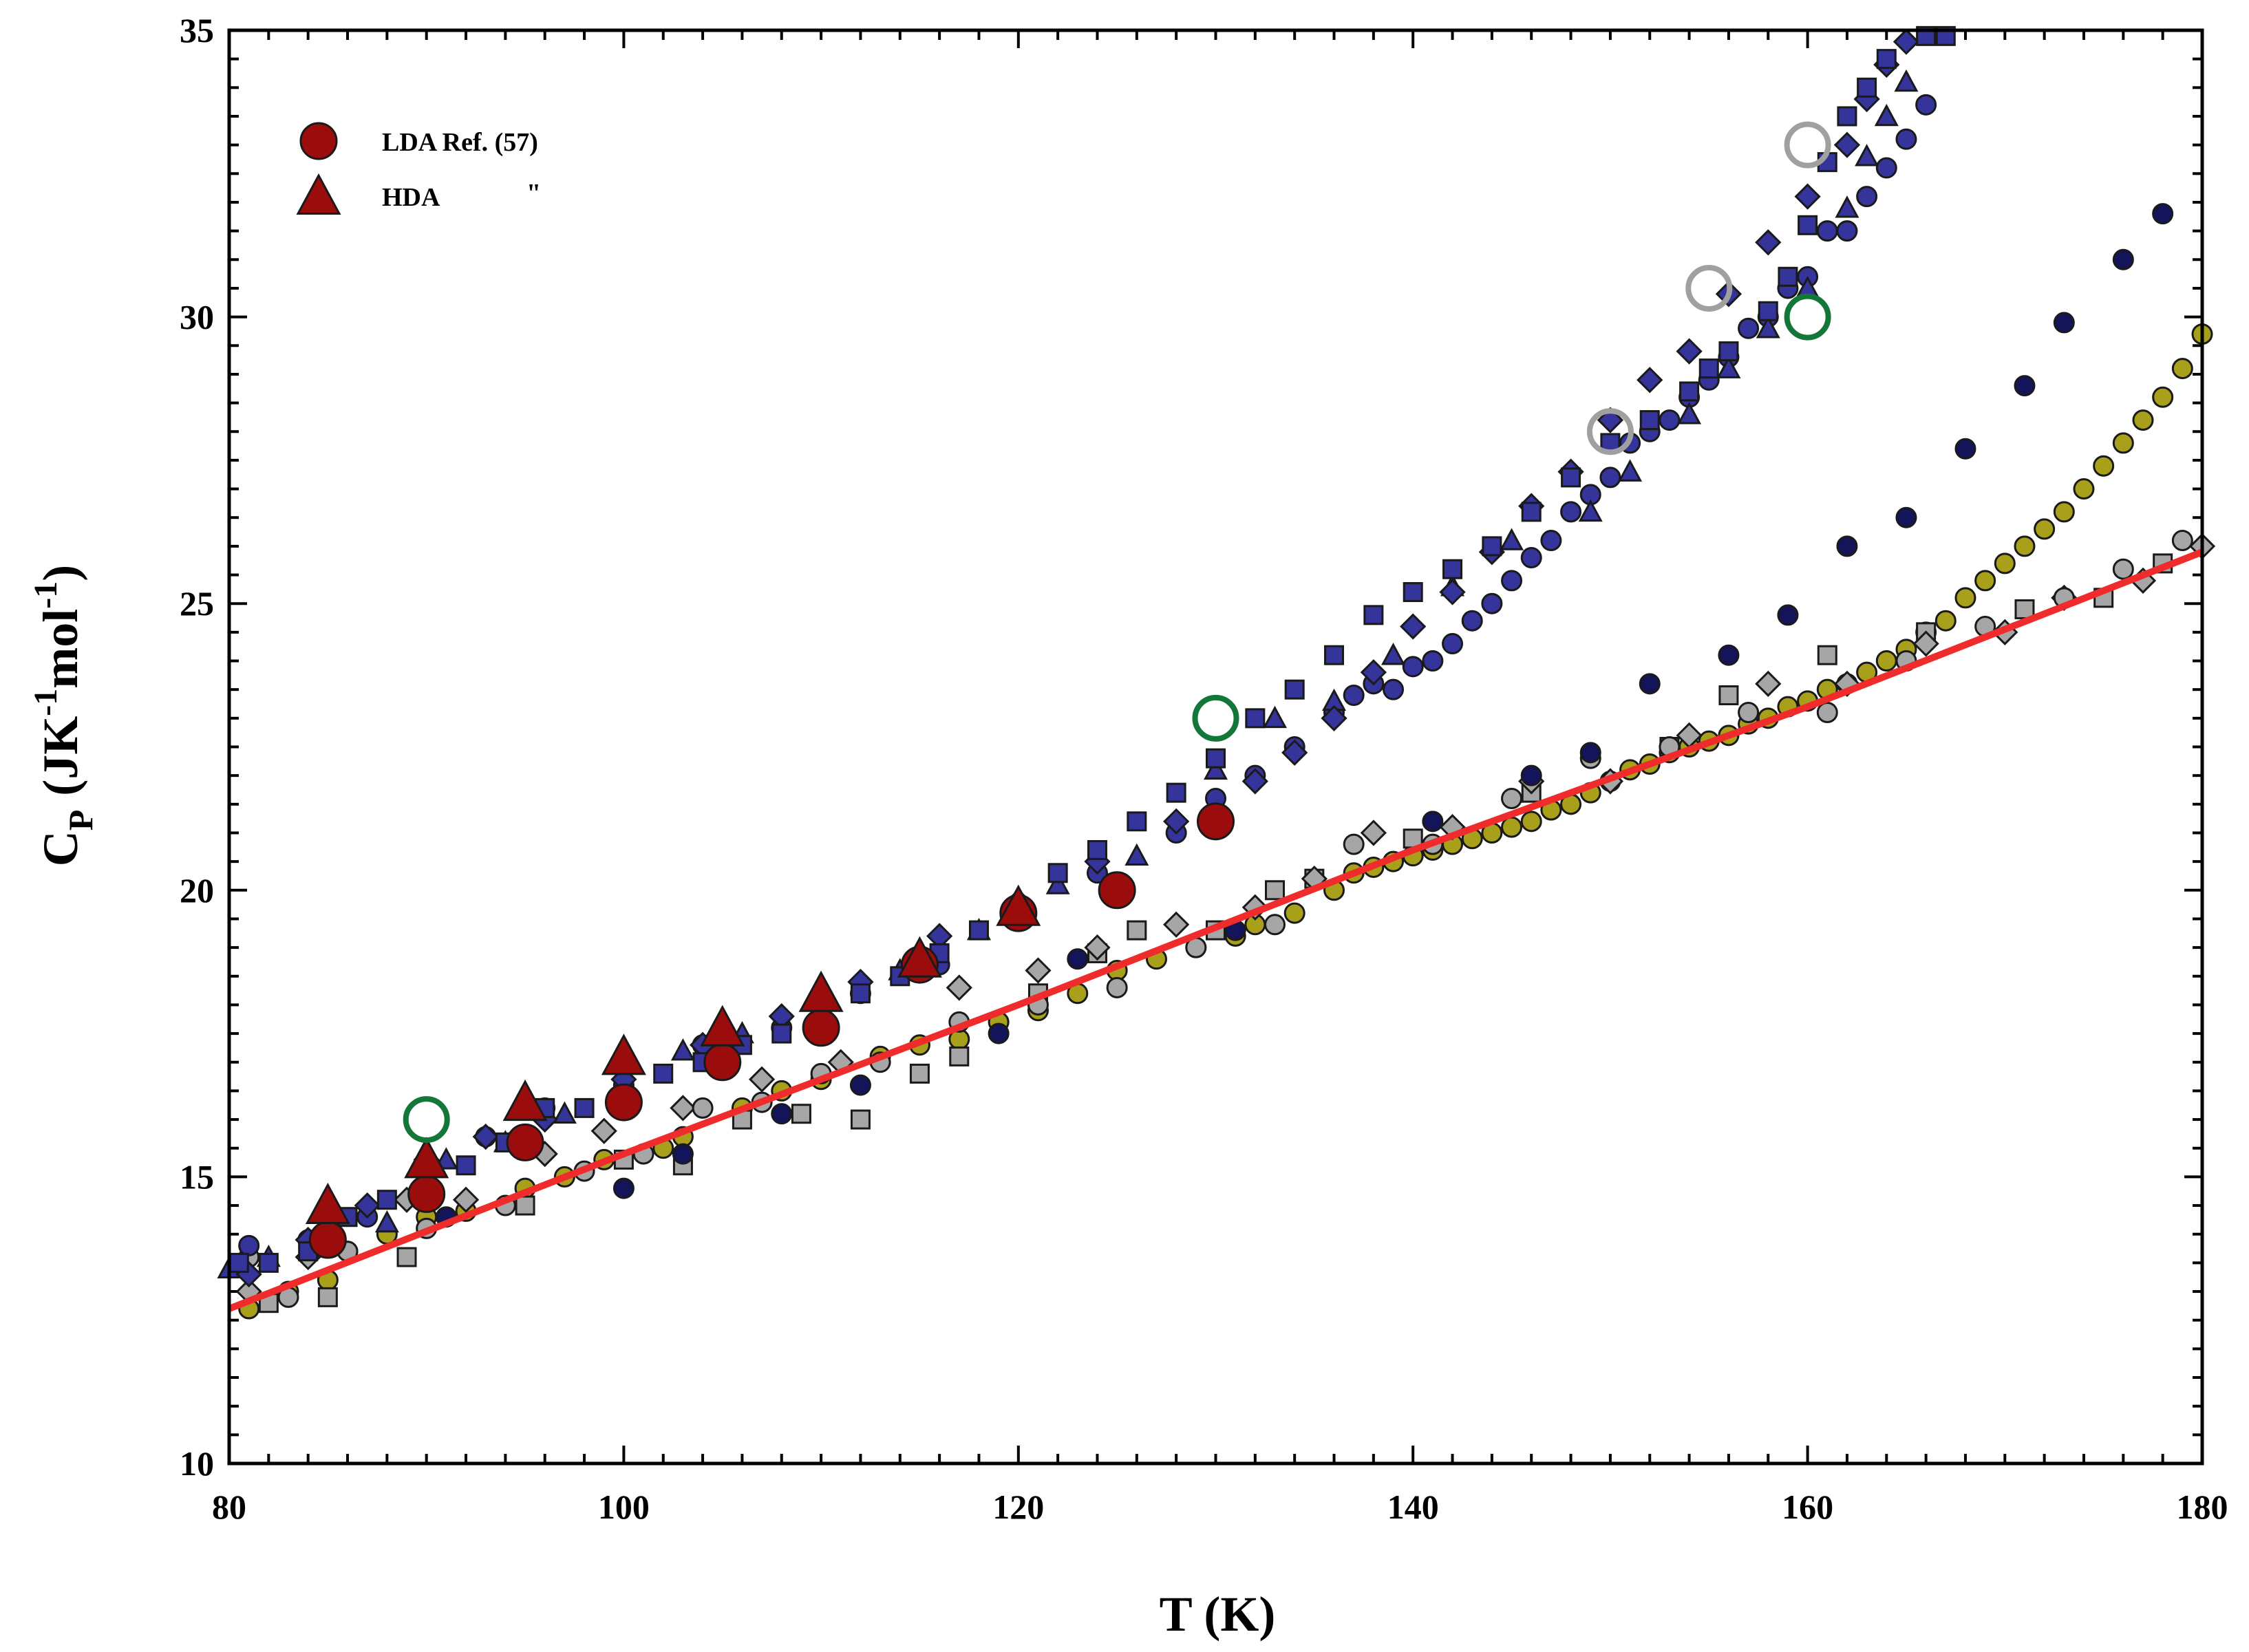 This screenshot has height=1652, width=2249. What do you see at coordinates (624, 1507) in the screenshot?
I see `x-tick-label: 100` at bounding box center [624, 1507].